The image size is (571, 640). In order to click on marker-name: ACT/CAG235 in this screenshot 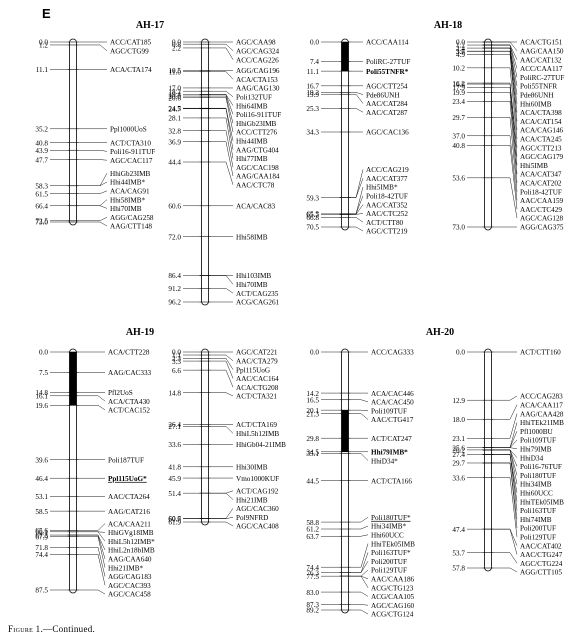, I will do `click(257, 294)`.